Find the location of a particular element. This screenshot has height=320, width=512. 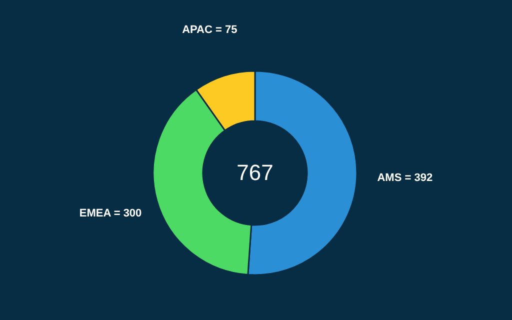

slice-label: AMS = 392 is located at coordinates (405, 178).